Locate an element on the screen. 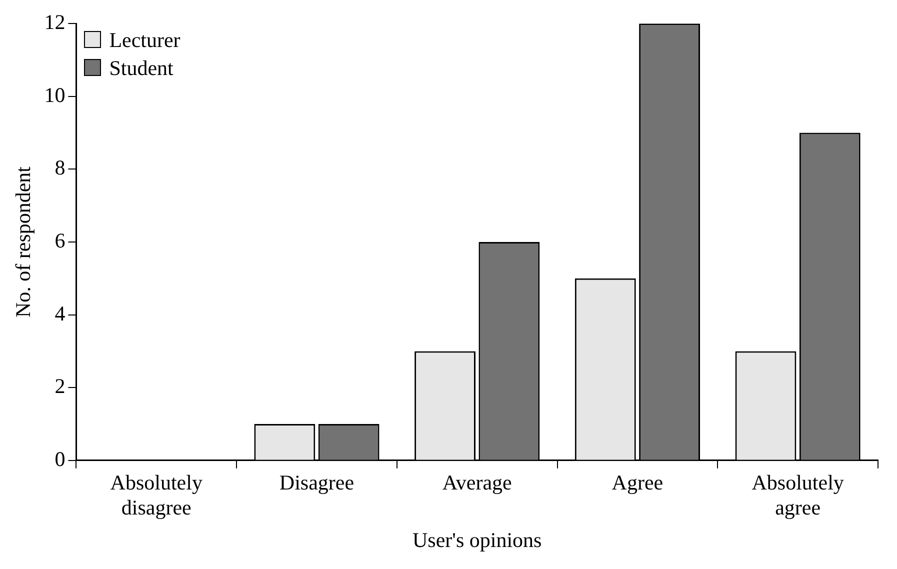 The height and width of the screenshot is (569, 897). y-tick-label: 10 is located at coordinates (55, 94).